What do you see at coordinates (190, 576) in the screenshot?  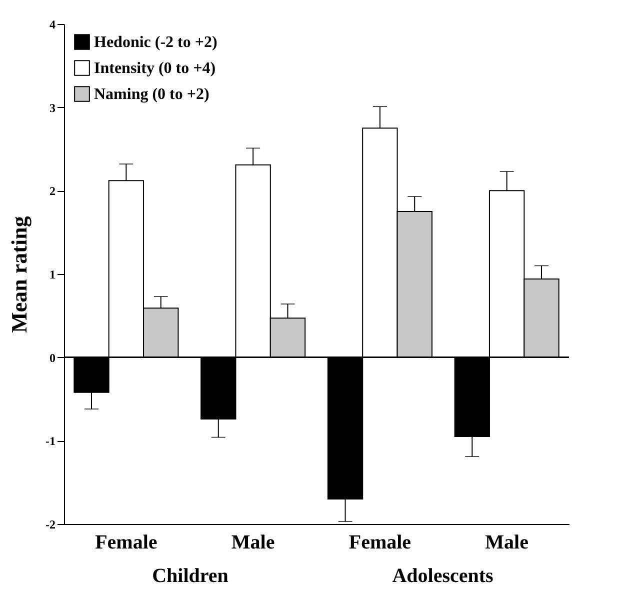 I see `text: Children` at bounding box center [190, 576].